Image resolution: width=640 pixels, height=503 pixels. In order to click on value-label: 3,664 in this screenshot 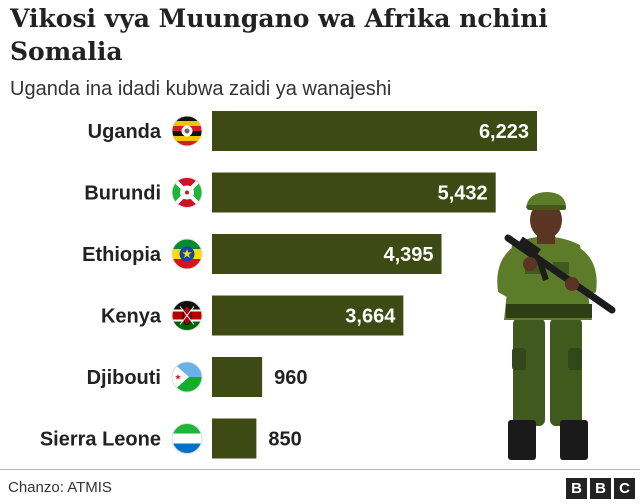, I will do `click(370, 317)`.